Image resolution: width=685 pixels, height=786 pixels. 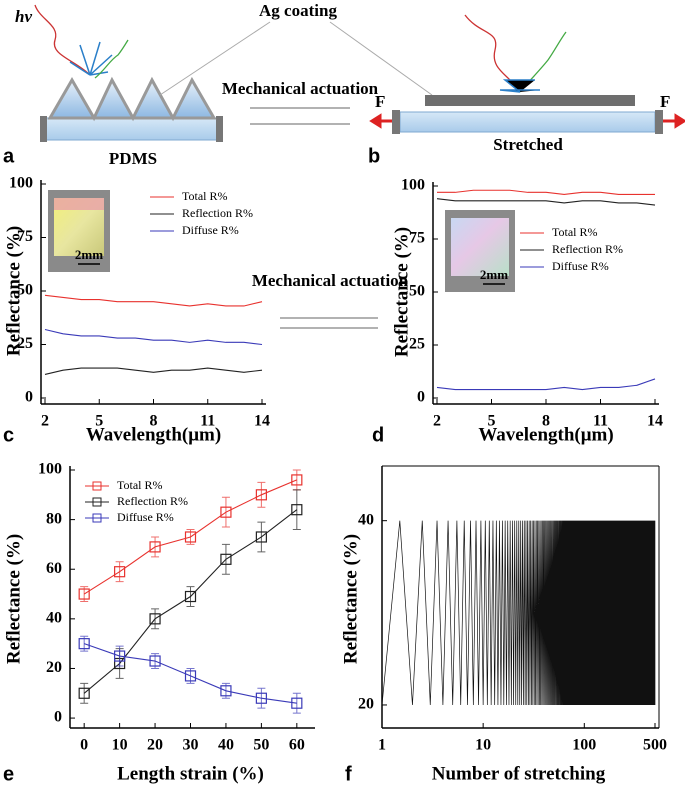 What do you see at coordinates (261, 745) in the screenshot?
I see `x-tick-label: 50` at bounding box center [261, 745].